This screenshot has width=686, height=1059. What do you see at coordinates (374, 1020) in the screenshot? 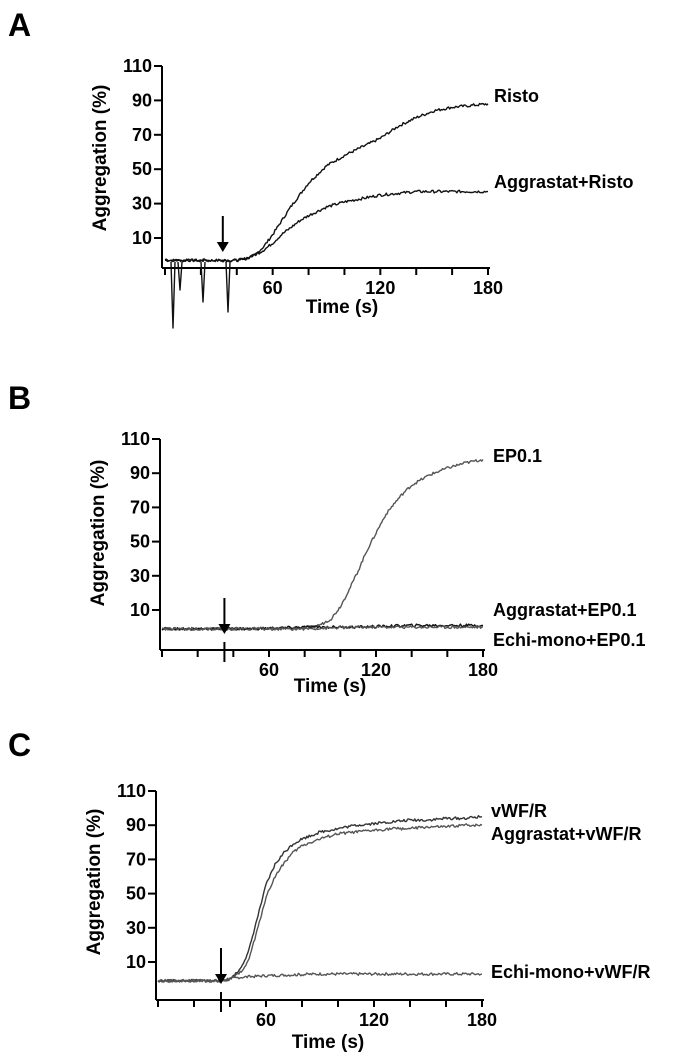
I see `x-tick-label-c-120: 120` at bounding box center [374, 1020].